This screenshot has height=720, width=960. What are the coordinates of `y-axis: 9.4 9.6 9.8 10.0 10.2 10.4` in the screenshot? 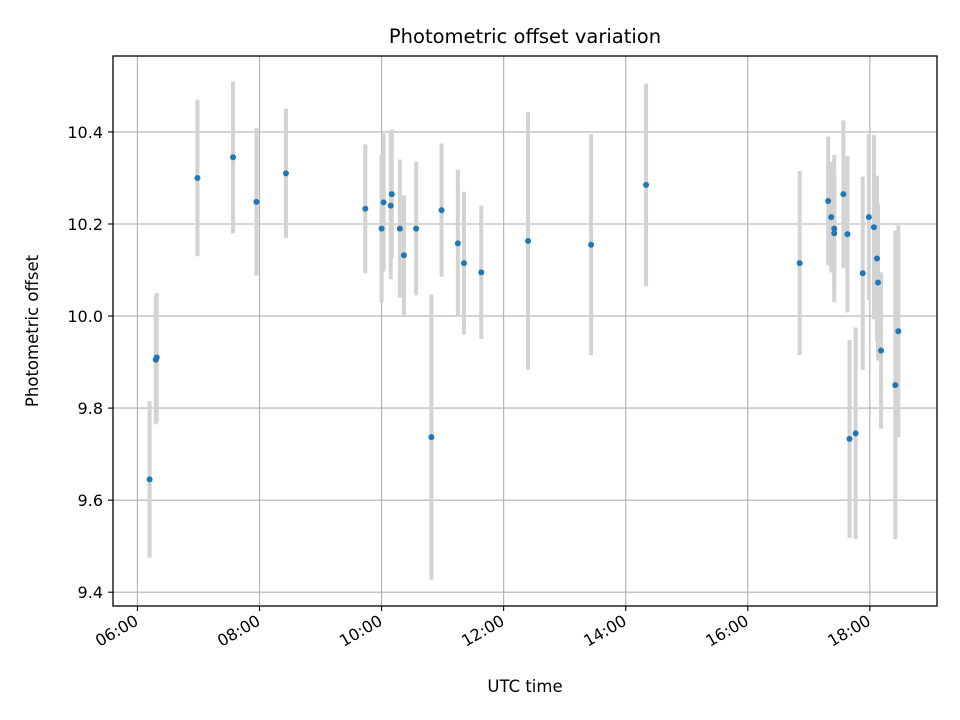 It's located at (90, 362).